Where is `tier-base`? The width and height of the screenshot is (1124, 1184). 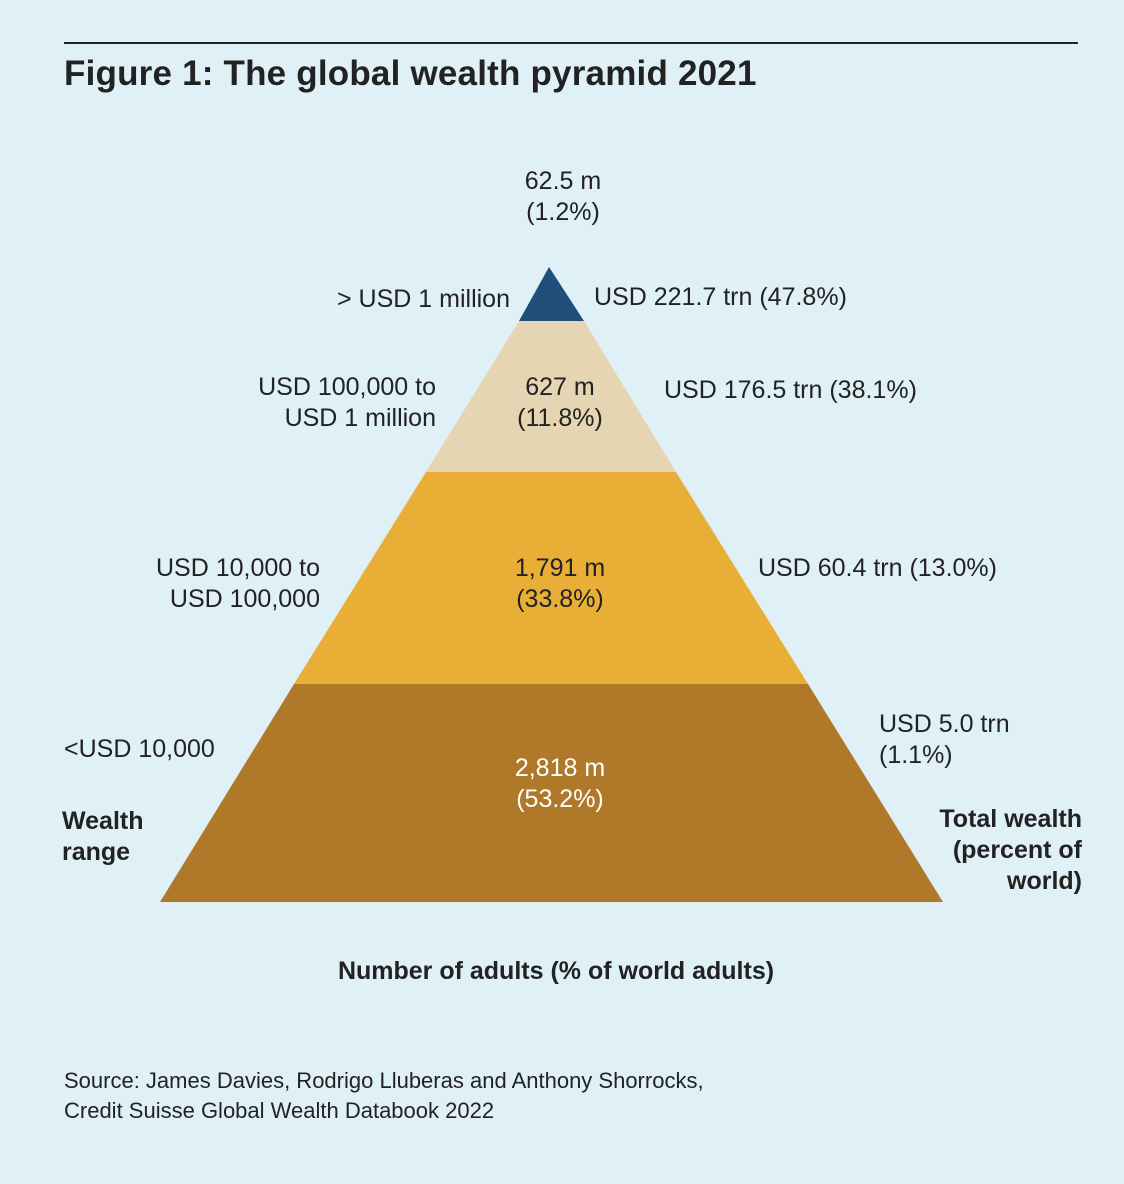
tier-base is located at coordinates (551, 793).